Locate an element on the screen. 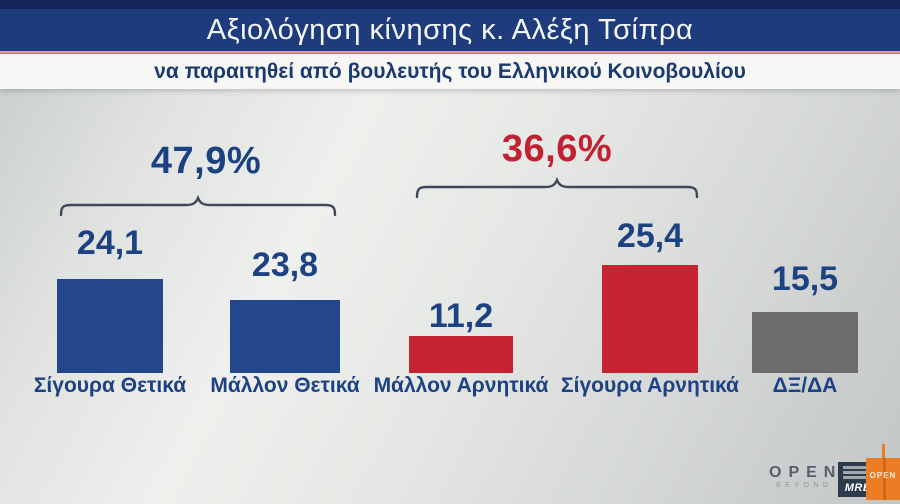  positive-group-brace is located at coordinates (198, 206).